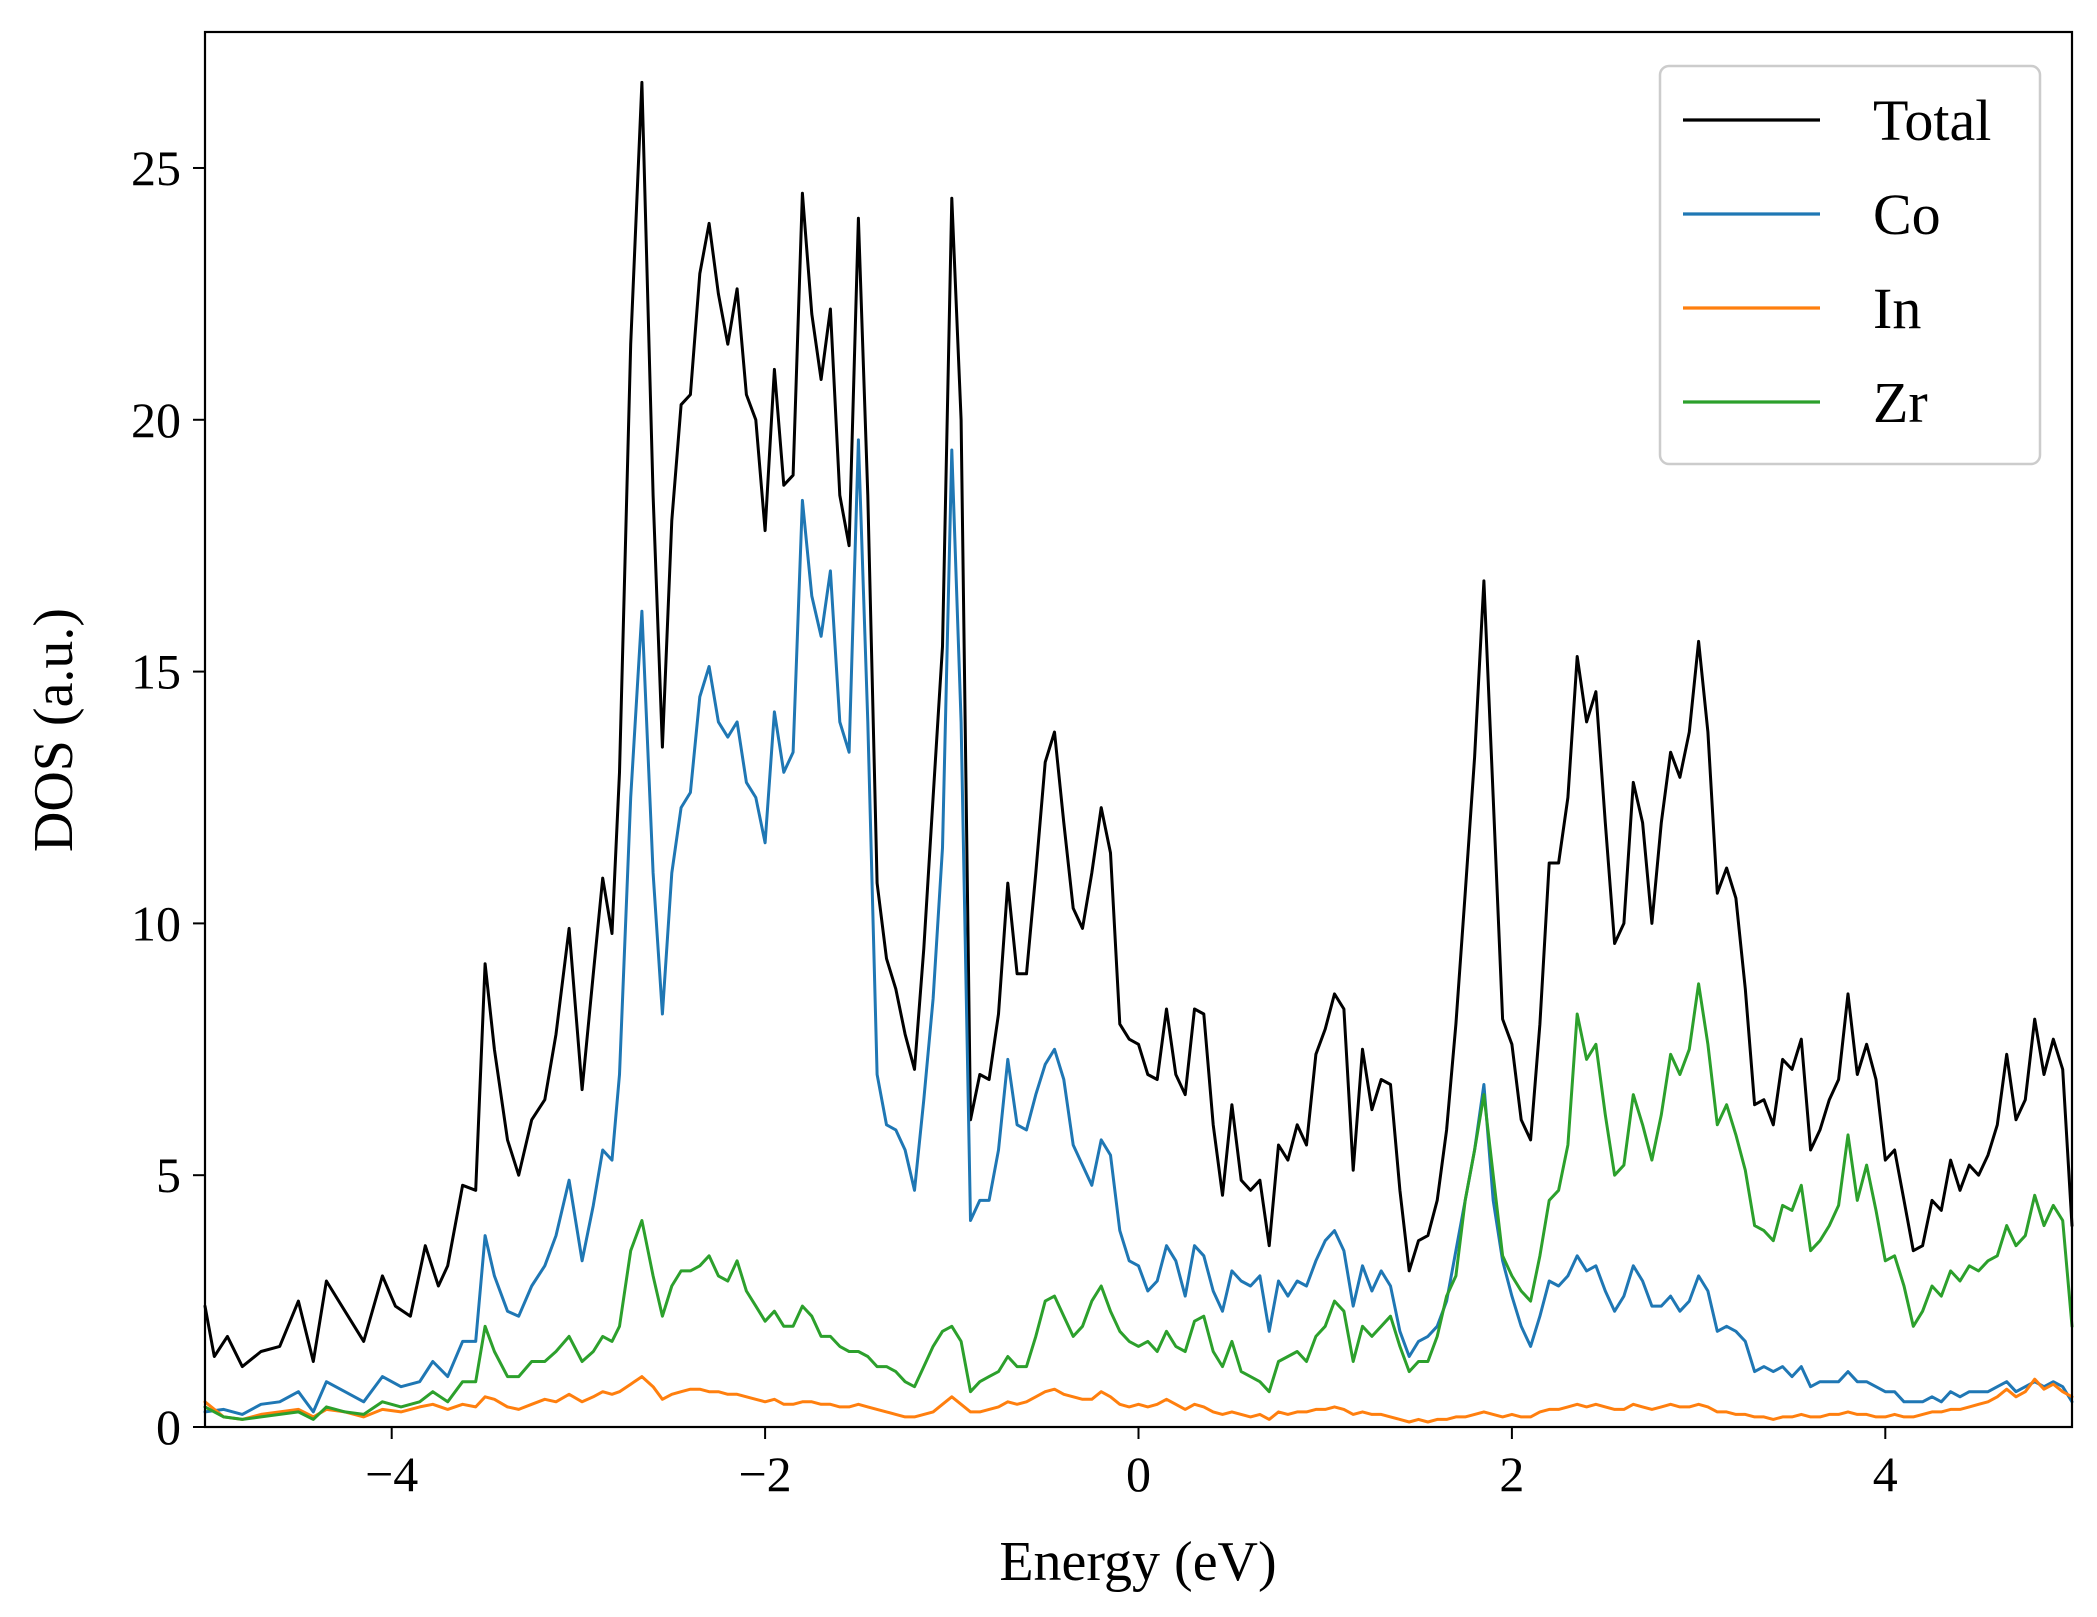 Image resolution: width=2097 pixels, height=1617 pixels. What do you see at coordinates (764, 1474) in the screenshot?
I see `x-tick-label: −2` at bounding box center [764, 1474].